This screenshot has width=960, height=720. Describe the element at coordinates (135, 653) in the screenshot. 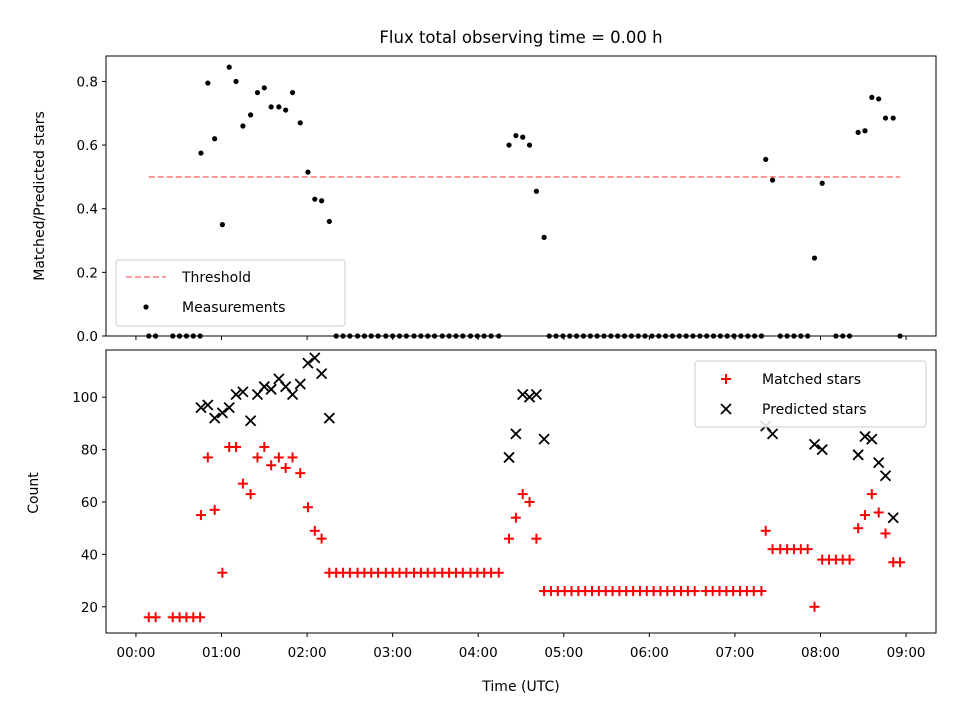

I see `x-tick-label: 00:00` at that location.